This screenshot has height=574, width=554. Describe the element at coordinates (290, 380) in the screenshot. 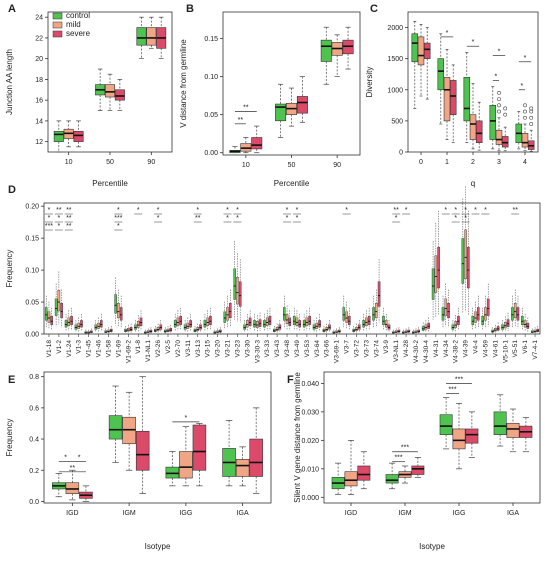

I see `panel-label-f: F` at that location.